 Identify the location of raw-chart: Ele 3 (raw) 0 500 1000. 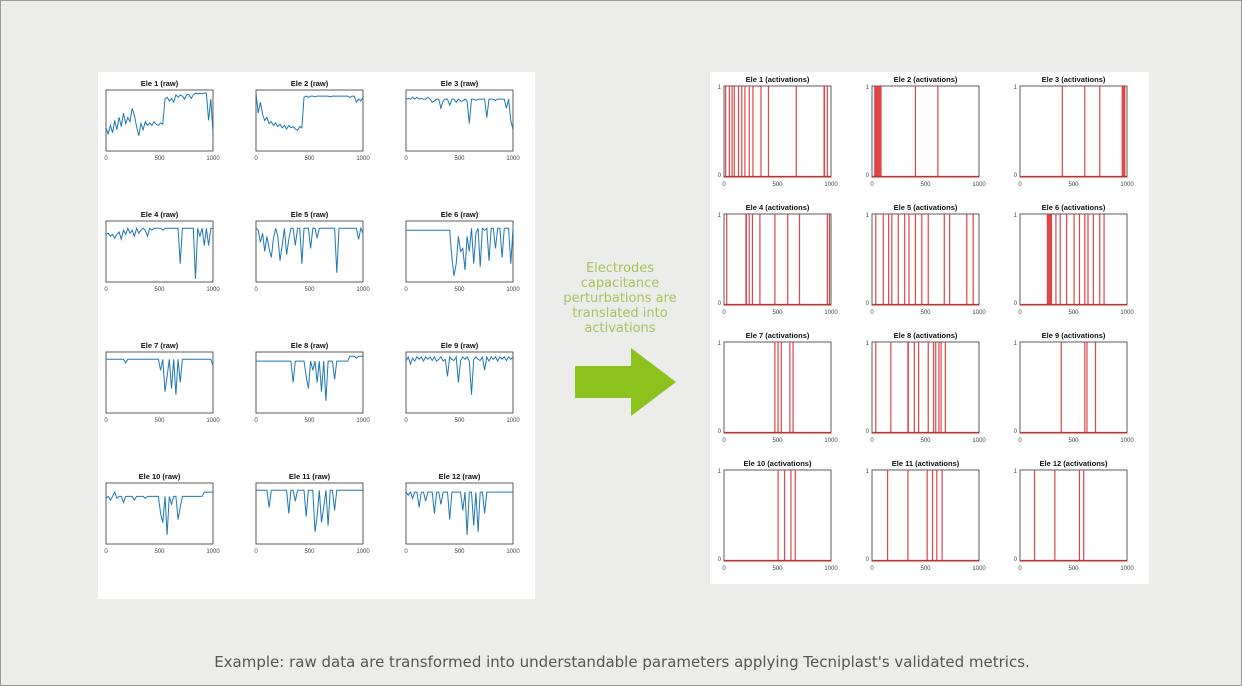
(462, 120).